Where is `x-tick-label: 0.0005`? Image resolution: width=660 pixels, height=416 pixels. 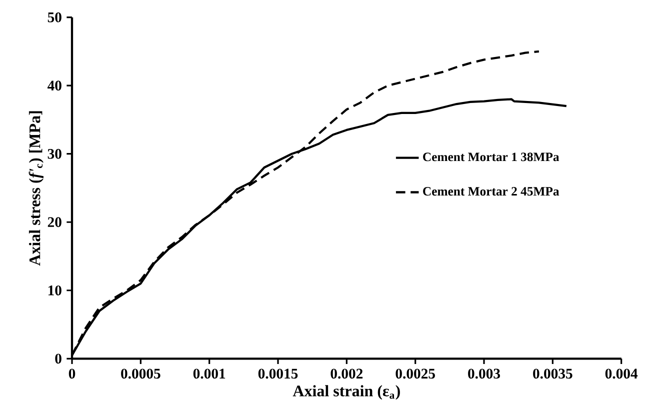
x-tick-label: 0.0005 is located at coordinates (140, 373).